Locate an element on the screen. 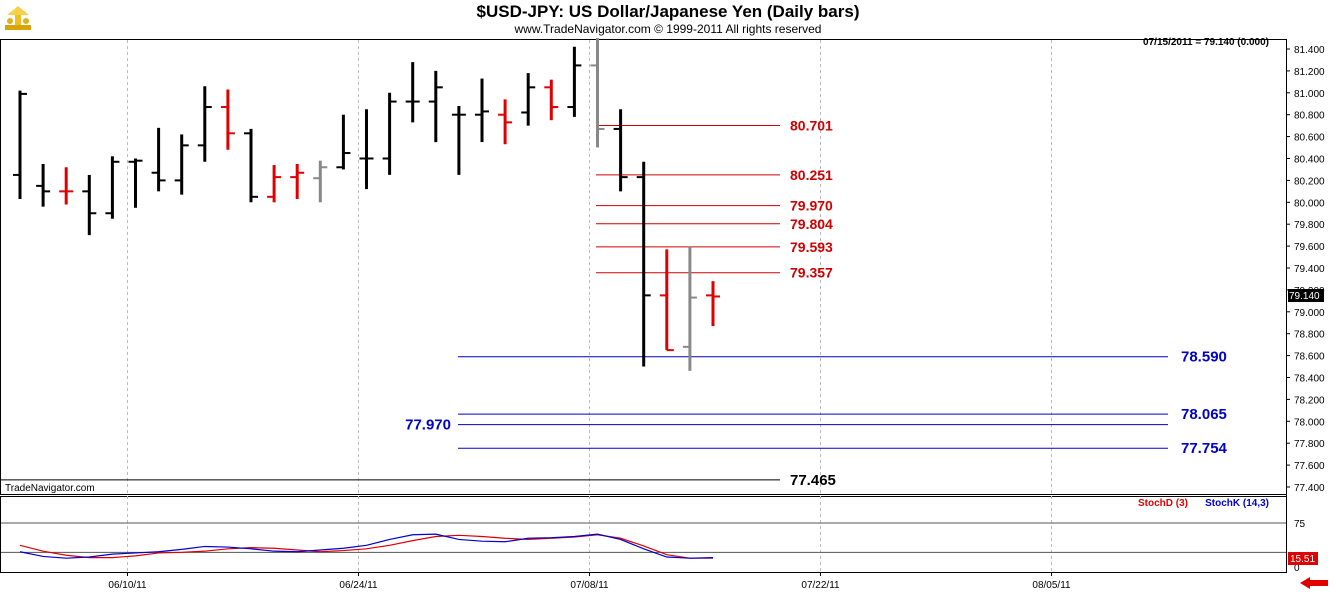 The image size is (1336, 594). y-tick-label: 80.600 is located at coordinates (1309, 138).